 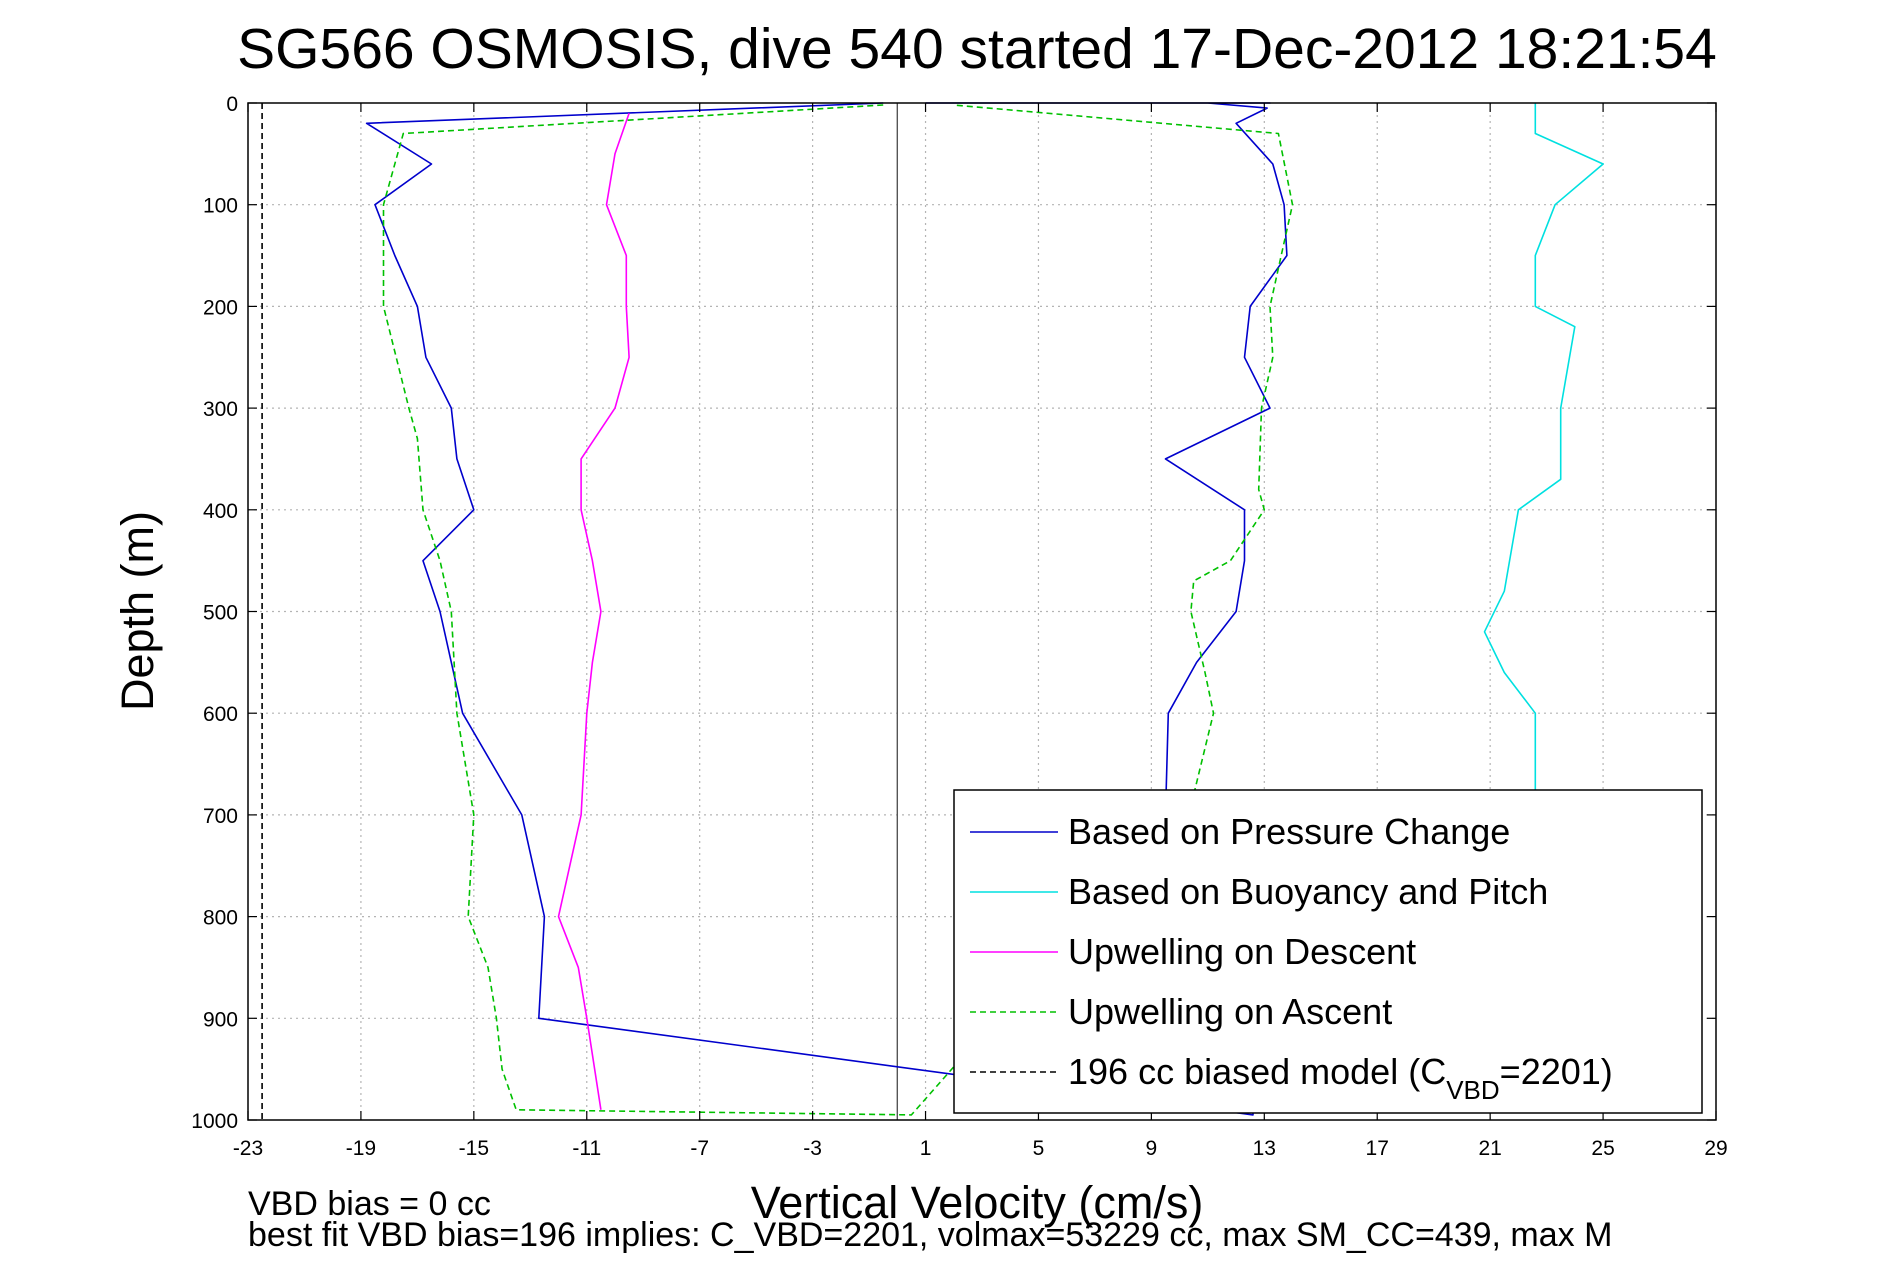 What do you see at coordinates (1152, 1148) in the screenshot?
I see `x-tick-label: 9` at bounding box center [1152, 1148].